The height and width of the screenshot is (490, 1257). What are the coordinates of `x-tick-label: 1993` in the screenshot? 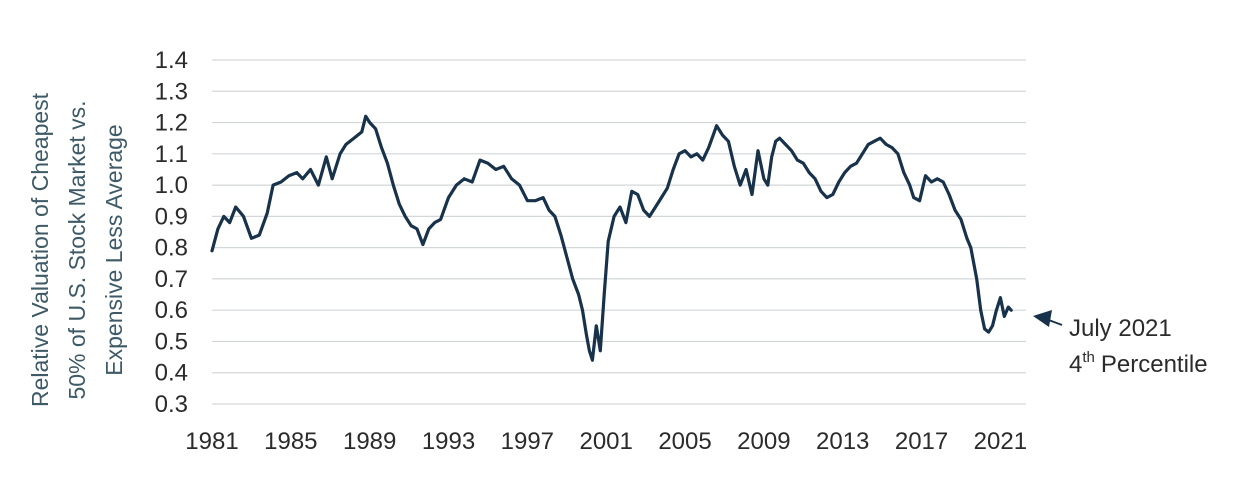 It's located at (448, 441).